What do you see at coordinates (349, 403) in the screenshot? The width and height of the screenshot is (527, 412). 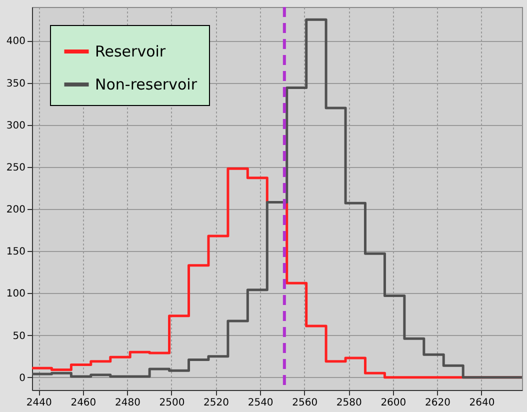 I see `x-tick-label: 2580` at bounding box center [349, 403].